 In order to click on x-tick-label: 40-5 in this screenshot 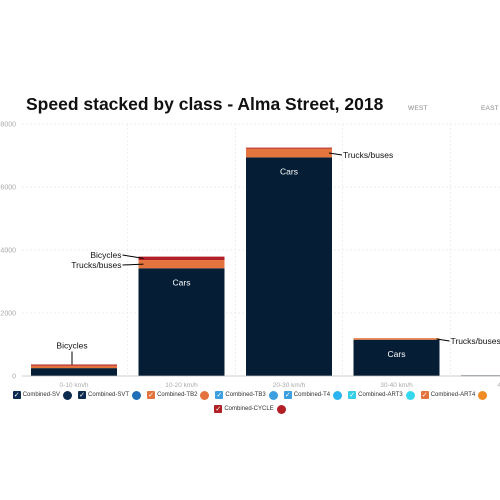, I will do `click(498, 385)`.